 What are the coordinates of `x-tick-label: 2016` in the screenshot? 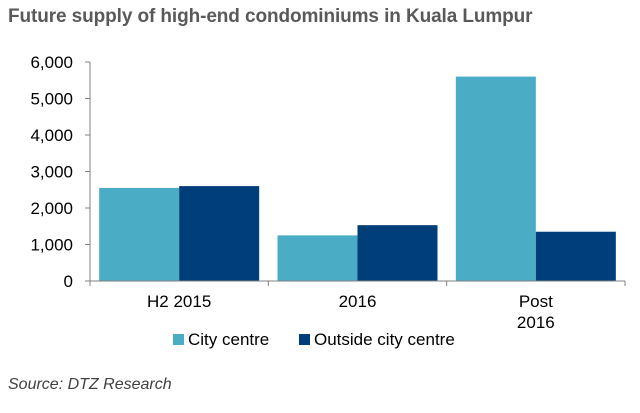 It's located at (358, 301).